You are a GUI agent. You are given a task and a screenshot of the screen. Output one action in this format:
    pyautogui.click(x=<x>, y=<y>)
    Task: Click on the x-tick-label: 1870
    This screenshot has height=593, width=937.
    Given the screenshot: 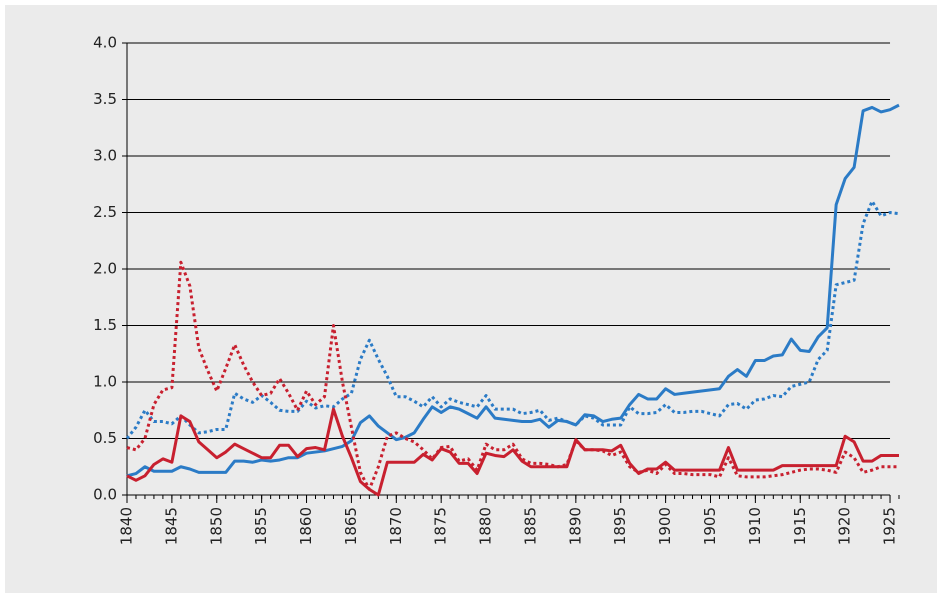 What is the action you would take?
    pyautogui.click(x=396, y=526)
    